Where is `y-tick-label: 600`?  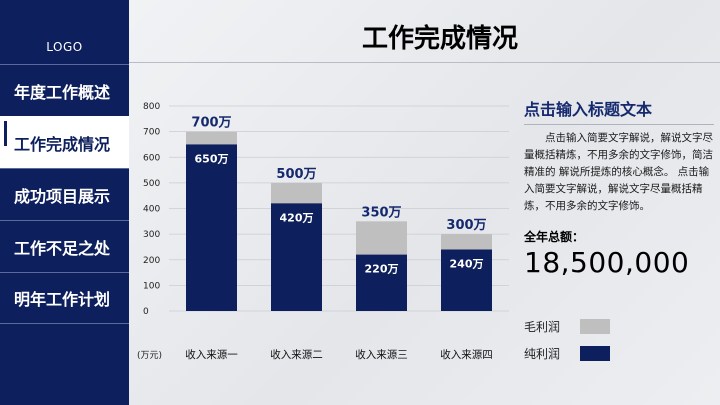
y-tick-label: 600 is located at coordinates (151, 158).